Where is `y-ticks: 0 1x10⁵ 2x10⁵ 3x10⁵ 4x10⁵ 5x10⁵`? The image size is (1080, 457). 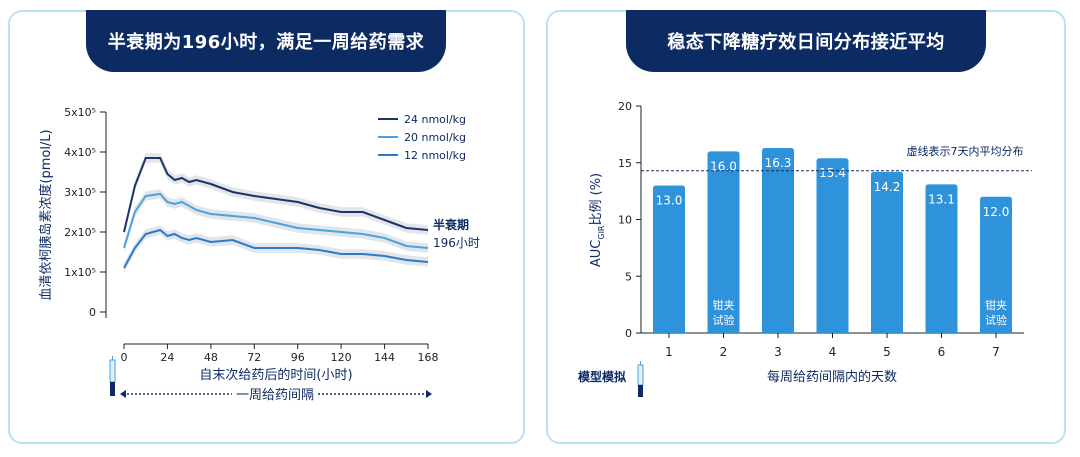 y-ticks: 0 1x10⁵ 2x10⁵ 3x10⁵ 4x10⁵ 5x10⁵ is located at coordinates (85, 212).